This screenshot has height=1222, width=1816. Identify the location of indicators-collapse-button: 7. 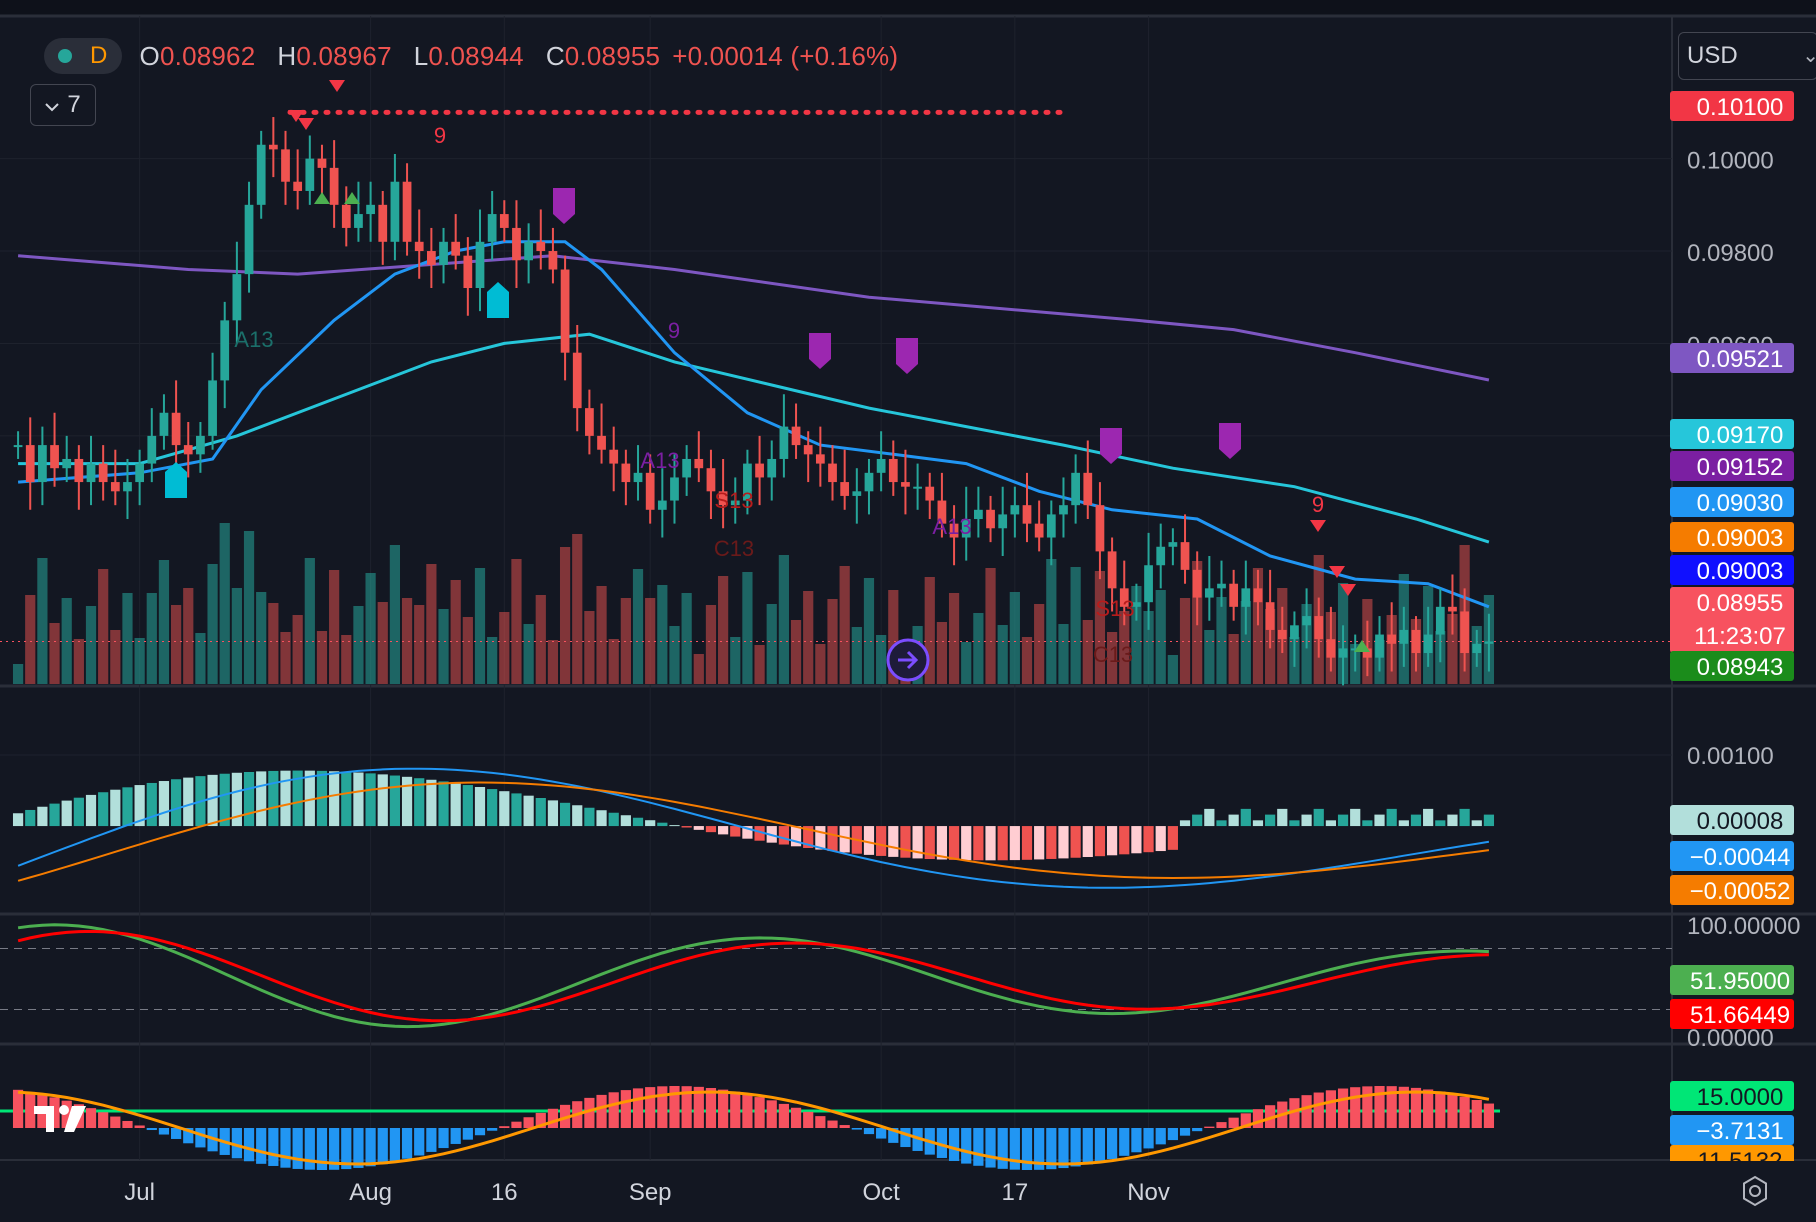
(63, 105).